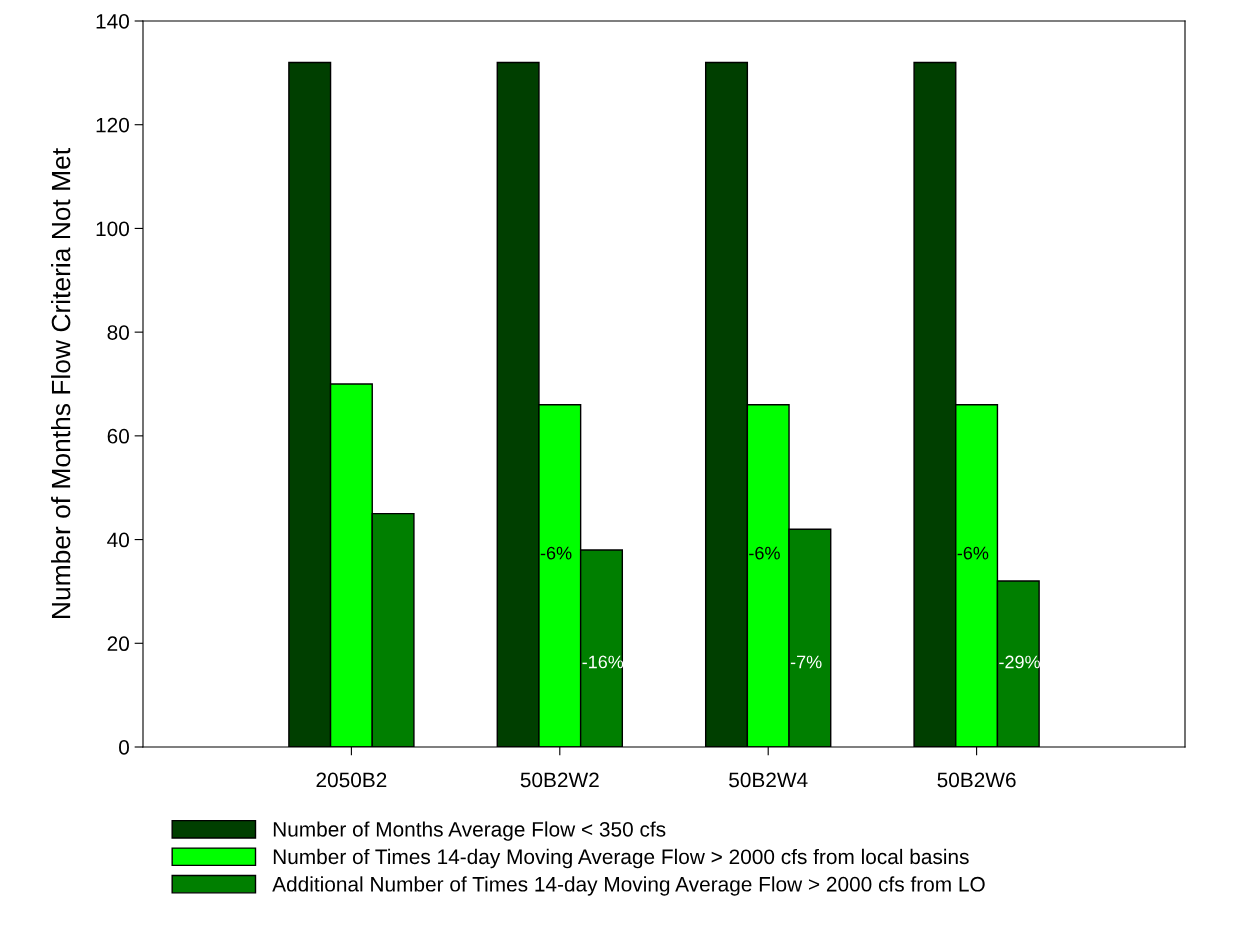 The width and height of the screenshot is (1243, 928). What do you see at coordinates (112, 229) in the screenshot?
I see `y-tick-label: 100` at bounding box center [112, 229].